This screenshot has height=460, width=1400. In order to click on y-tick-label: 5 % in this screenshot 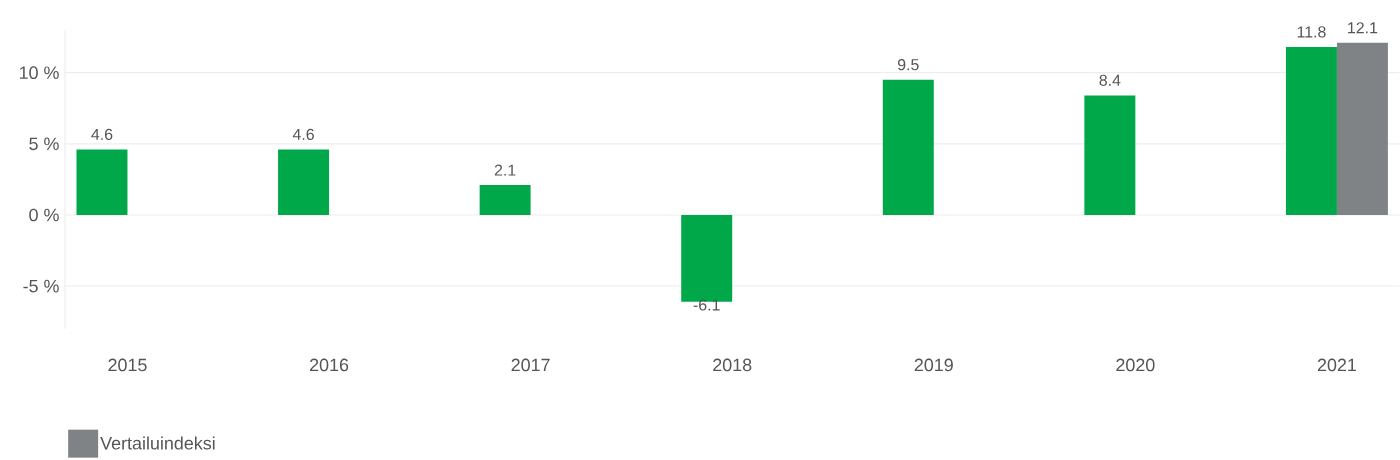, I will do `click(44, 144)`.